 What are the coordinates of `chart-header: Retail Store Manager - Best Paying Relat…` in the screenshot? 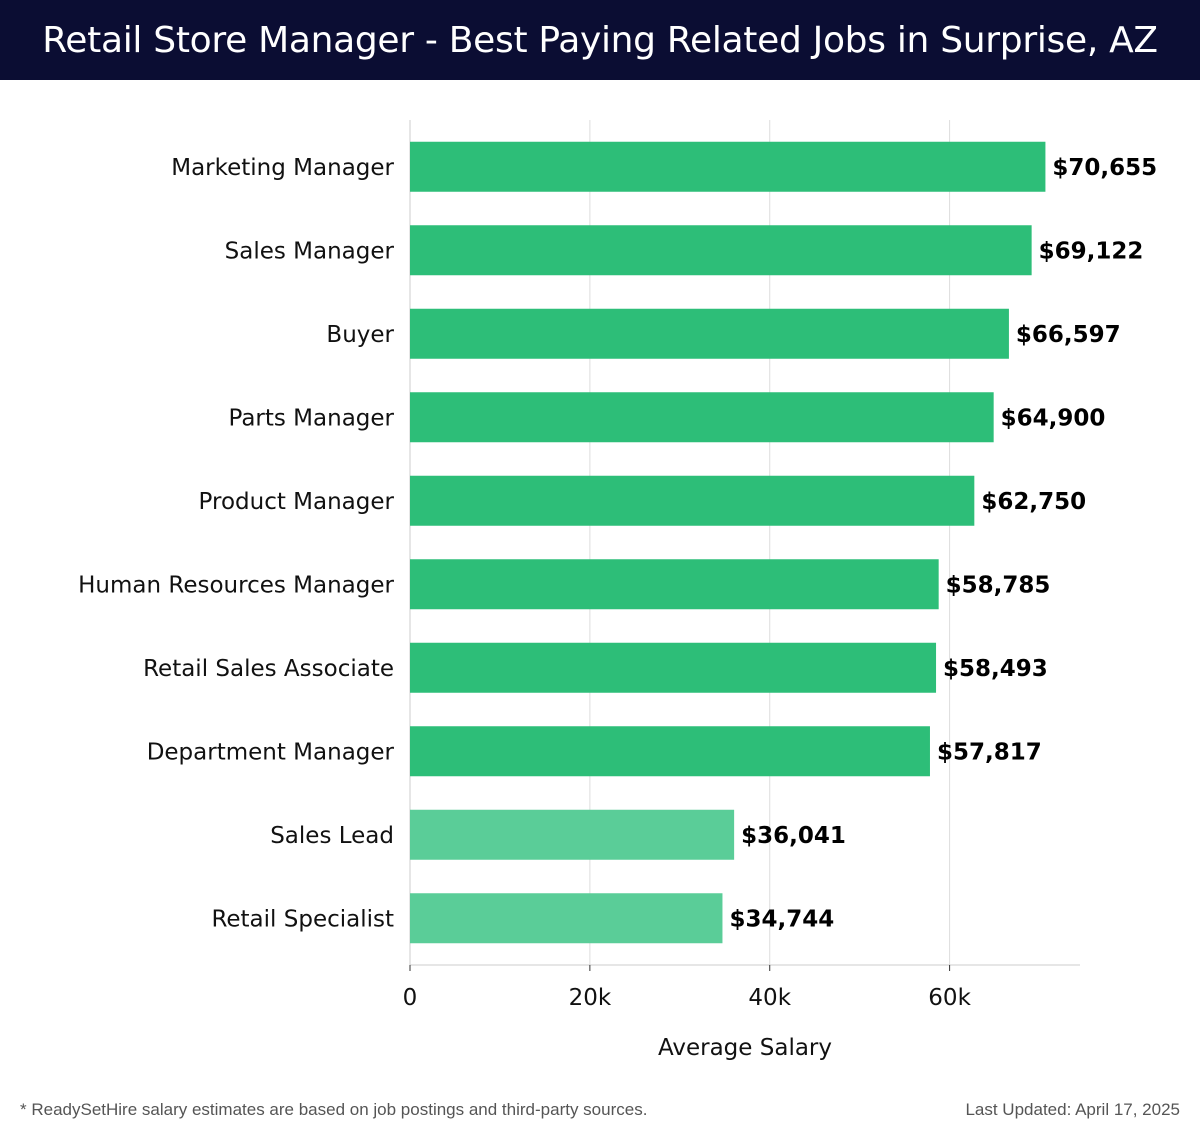 It's located at (600, 40).